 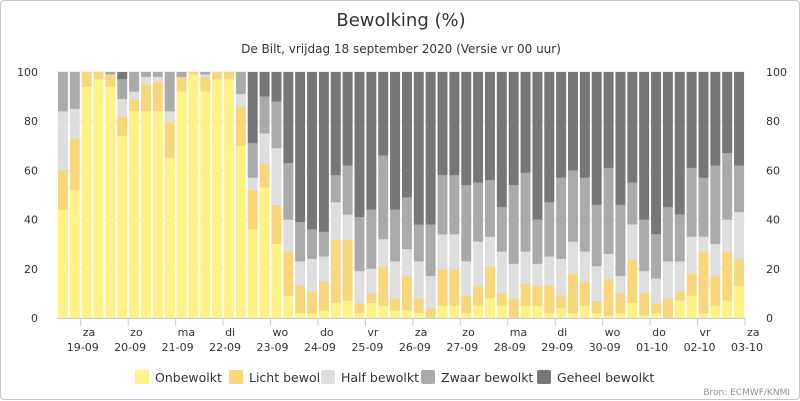 What do you see at coordinates (31, 121) in the screenshot?
I see `y-tick-label-left: 80` at bounding box center [31, 121].